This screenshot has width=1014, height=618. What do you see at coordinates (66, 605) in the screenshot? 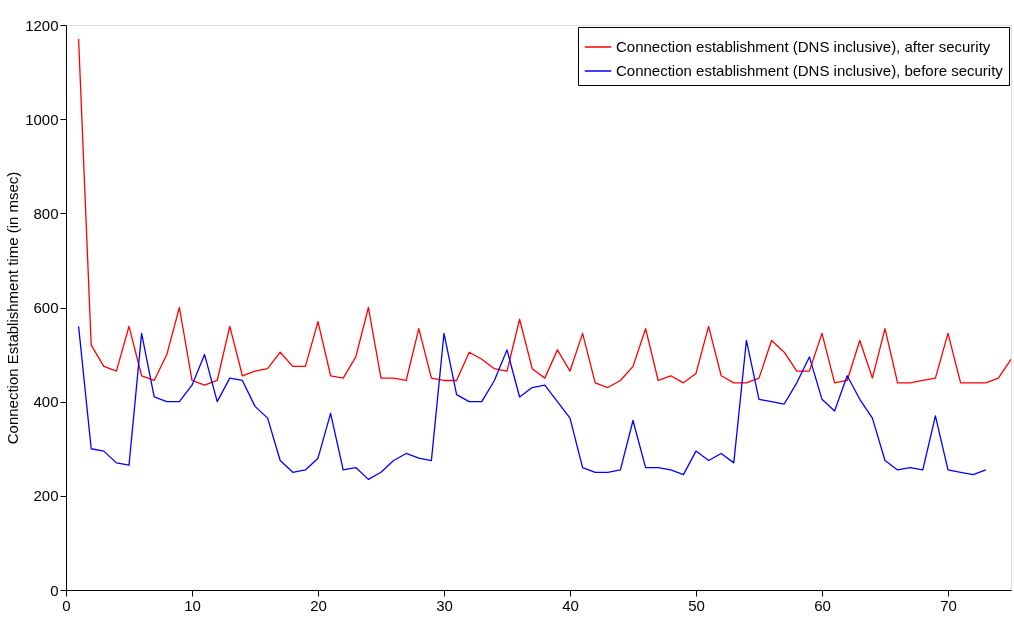
I see `x-tick-label: 0` at bounding box center [66, 605].